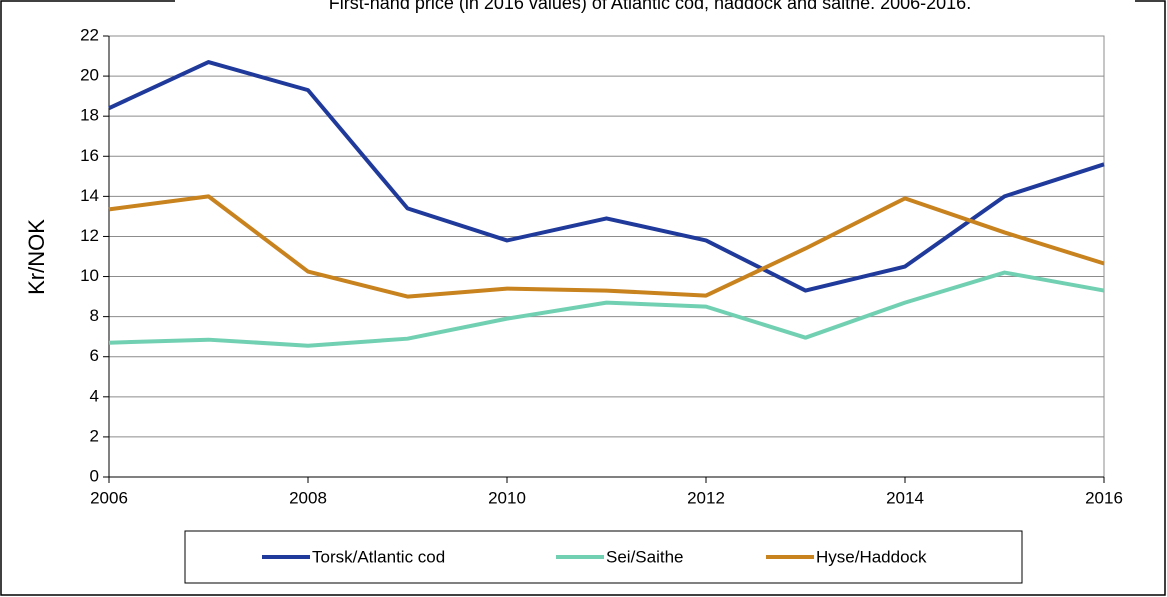 This screenshot has width=1167, height=597. Describe the element at coordinates (94, 395) in the screenshot. I see `y-tick-label: 4` at that location.